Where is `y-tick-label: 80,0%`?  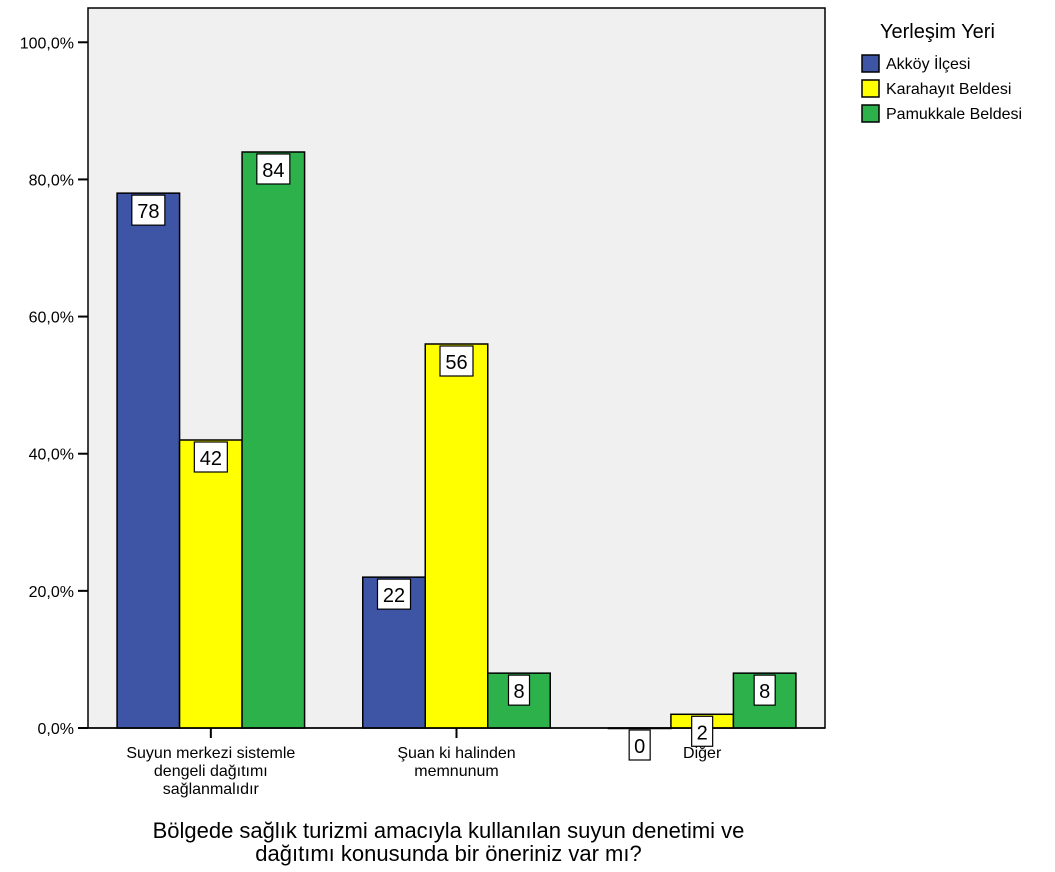
y-tick-label: 80,0% is located at coordinates (51, 180).